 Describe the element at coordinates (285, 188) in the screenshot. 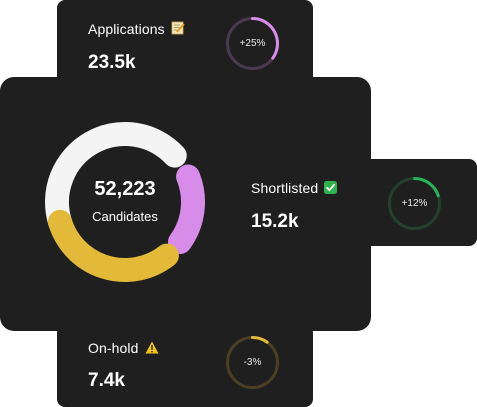

I see `shortlisted-label: Shortlisted` at that location.